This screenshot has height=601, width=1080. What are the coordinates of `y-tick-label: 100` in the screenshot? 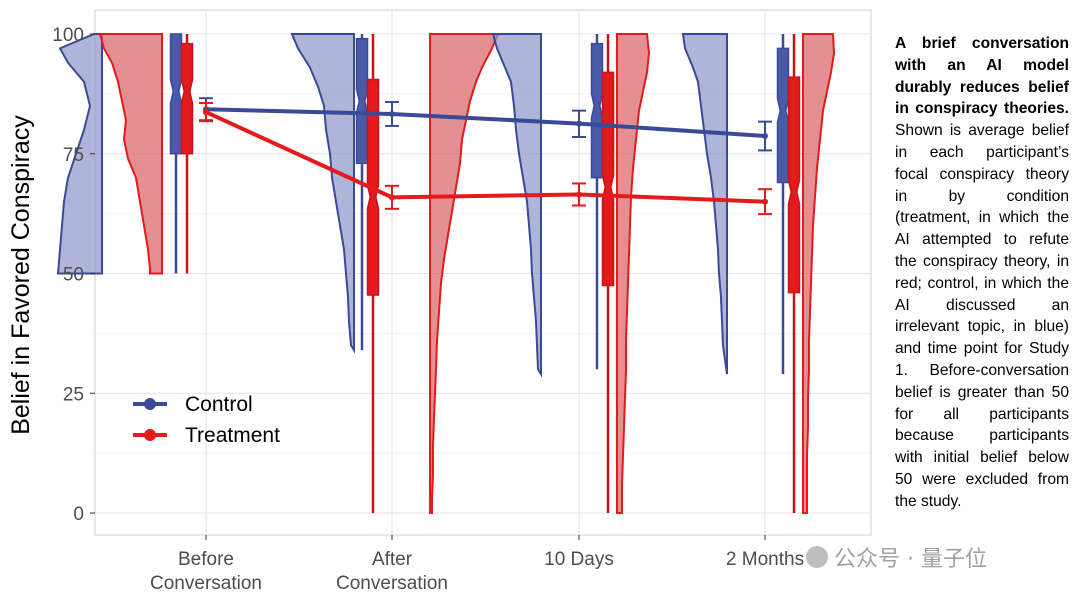 It's located at (68, 35).